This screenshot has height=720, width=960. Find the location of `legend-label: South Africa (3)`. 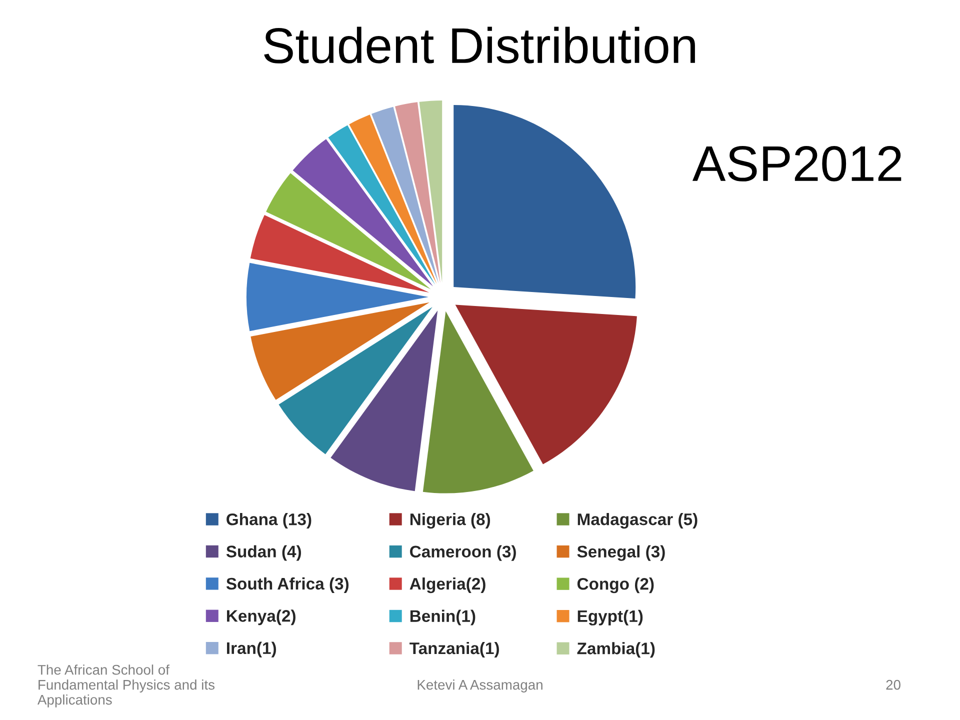

legend-label: South Africa (3) is located at coordinates (287, 585).